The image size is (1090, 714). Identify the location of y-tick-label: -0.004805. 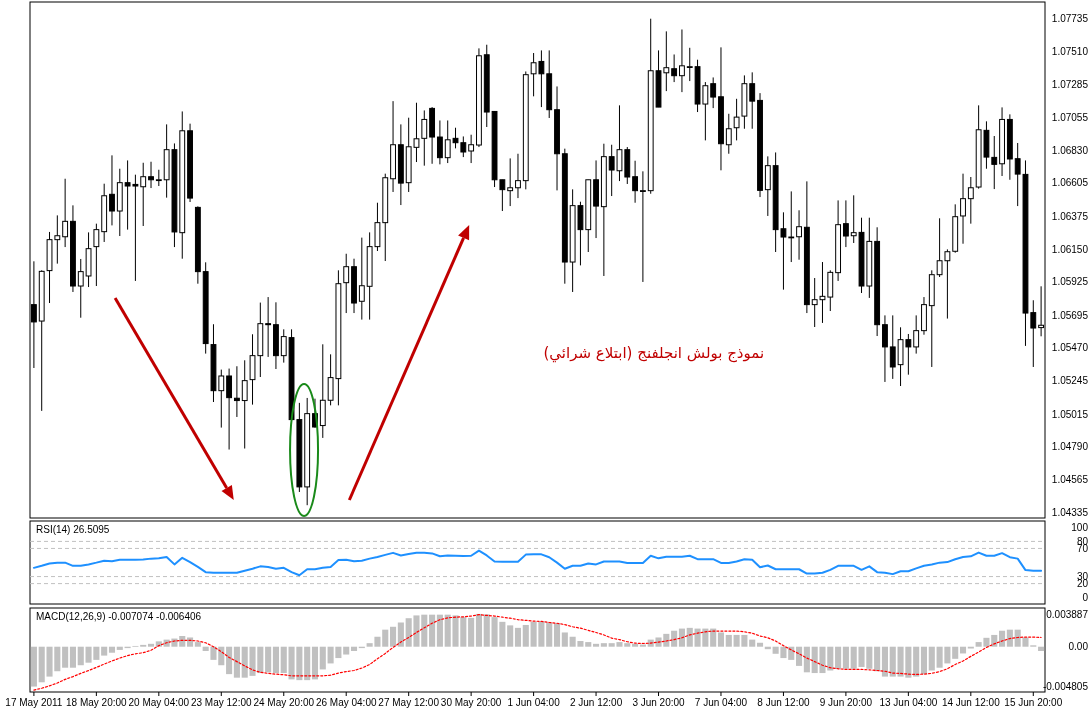
(1065, 686).